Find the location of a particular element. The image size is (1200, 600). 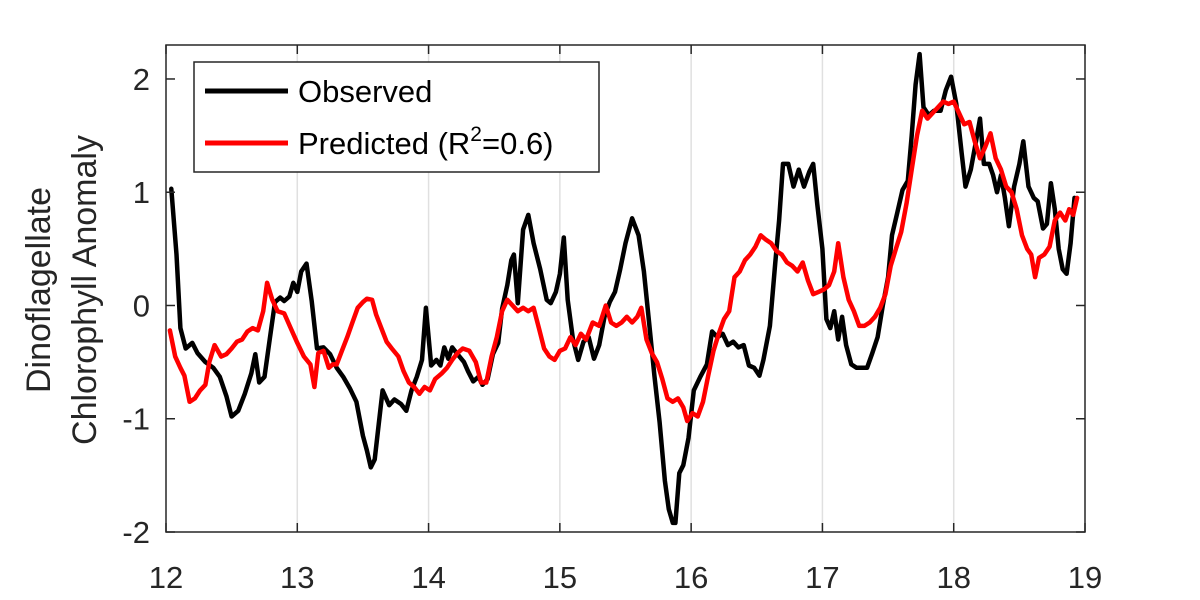

y-tick-label: -1 is located at coordinates (136, 419).